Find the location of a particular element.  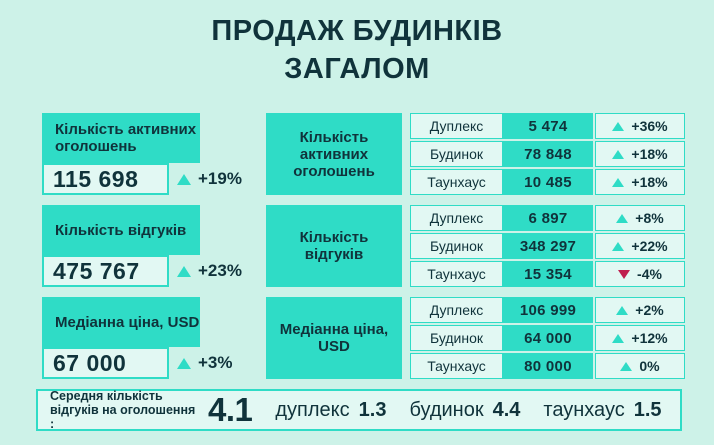

change-value: +22% is located at coordinates (649, 246).